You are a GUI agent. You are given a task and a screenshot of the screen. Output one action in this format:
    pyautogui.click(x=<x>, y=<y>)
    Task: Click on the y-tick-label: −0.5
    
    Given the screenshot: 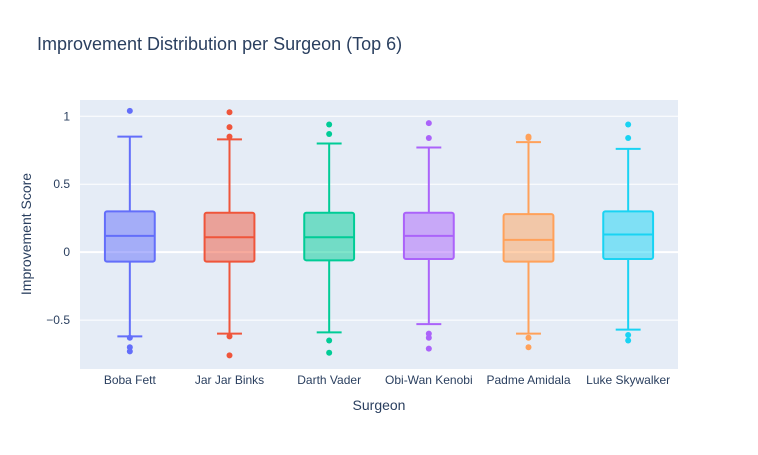 What is the action you would take?
    pyautogui.click(x=58, y=320)
    